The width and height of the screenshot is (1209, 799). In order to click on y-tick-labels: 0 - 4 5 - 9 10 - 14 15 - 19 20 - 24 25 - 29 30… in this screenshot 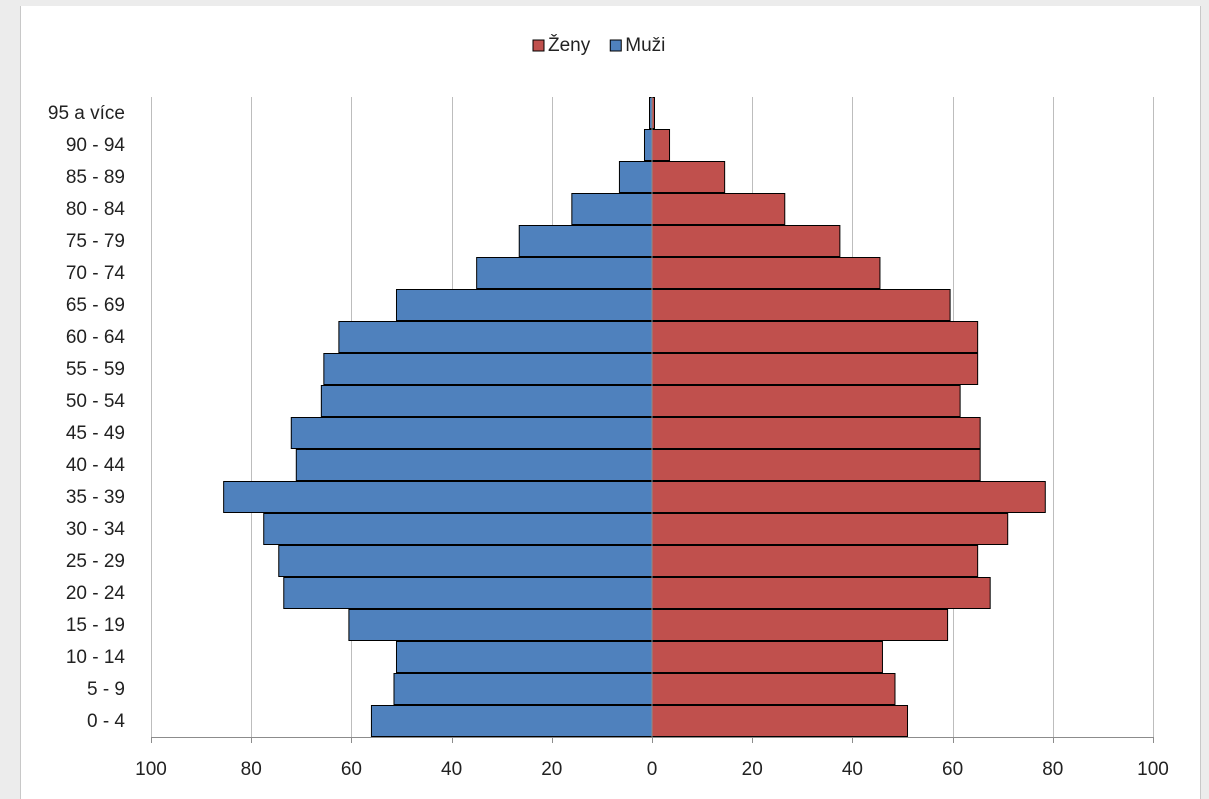, I will do `click(87, 417)`.